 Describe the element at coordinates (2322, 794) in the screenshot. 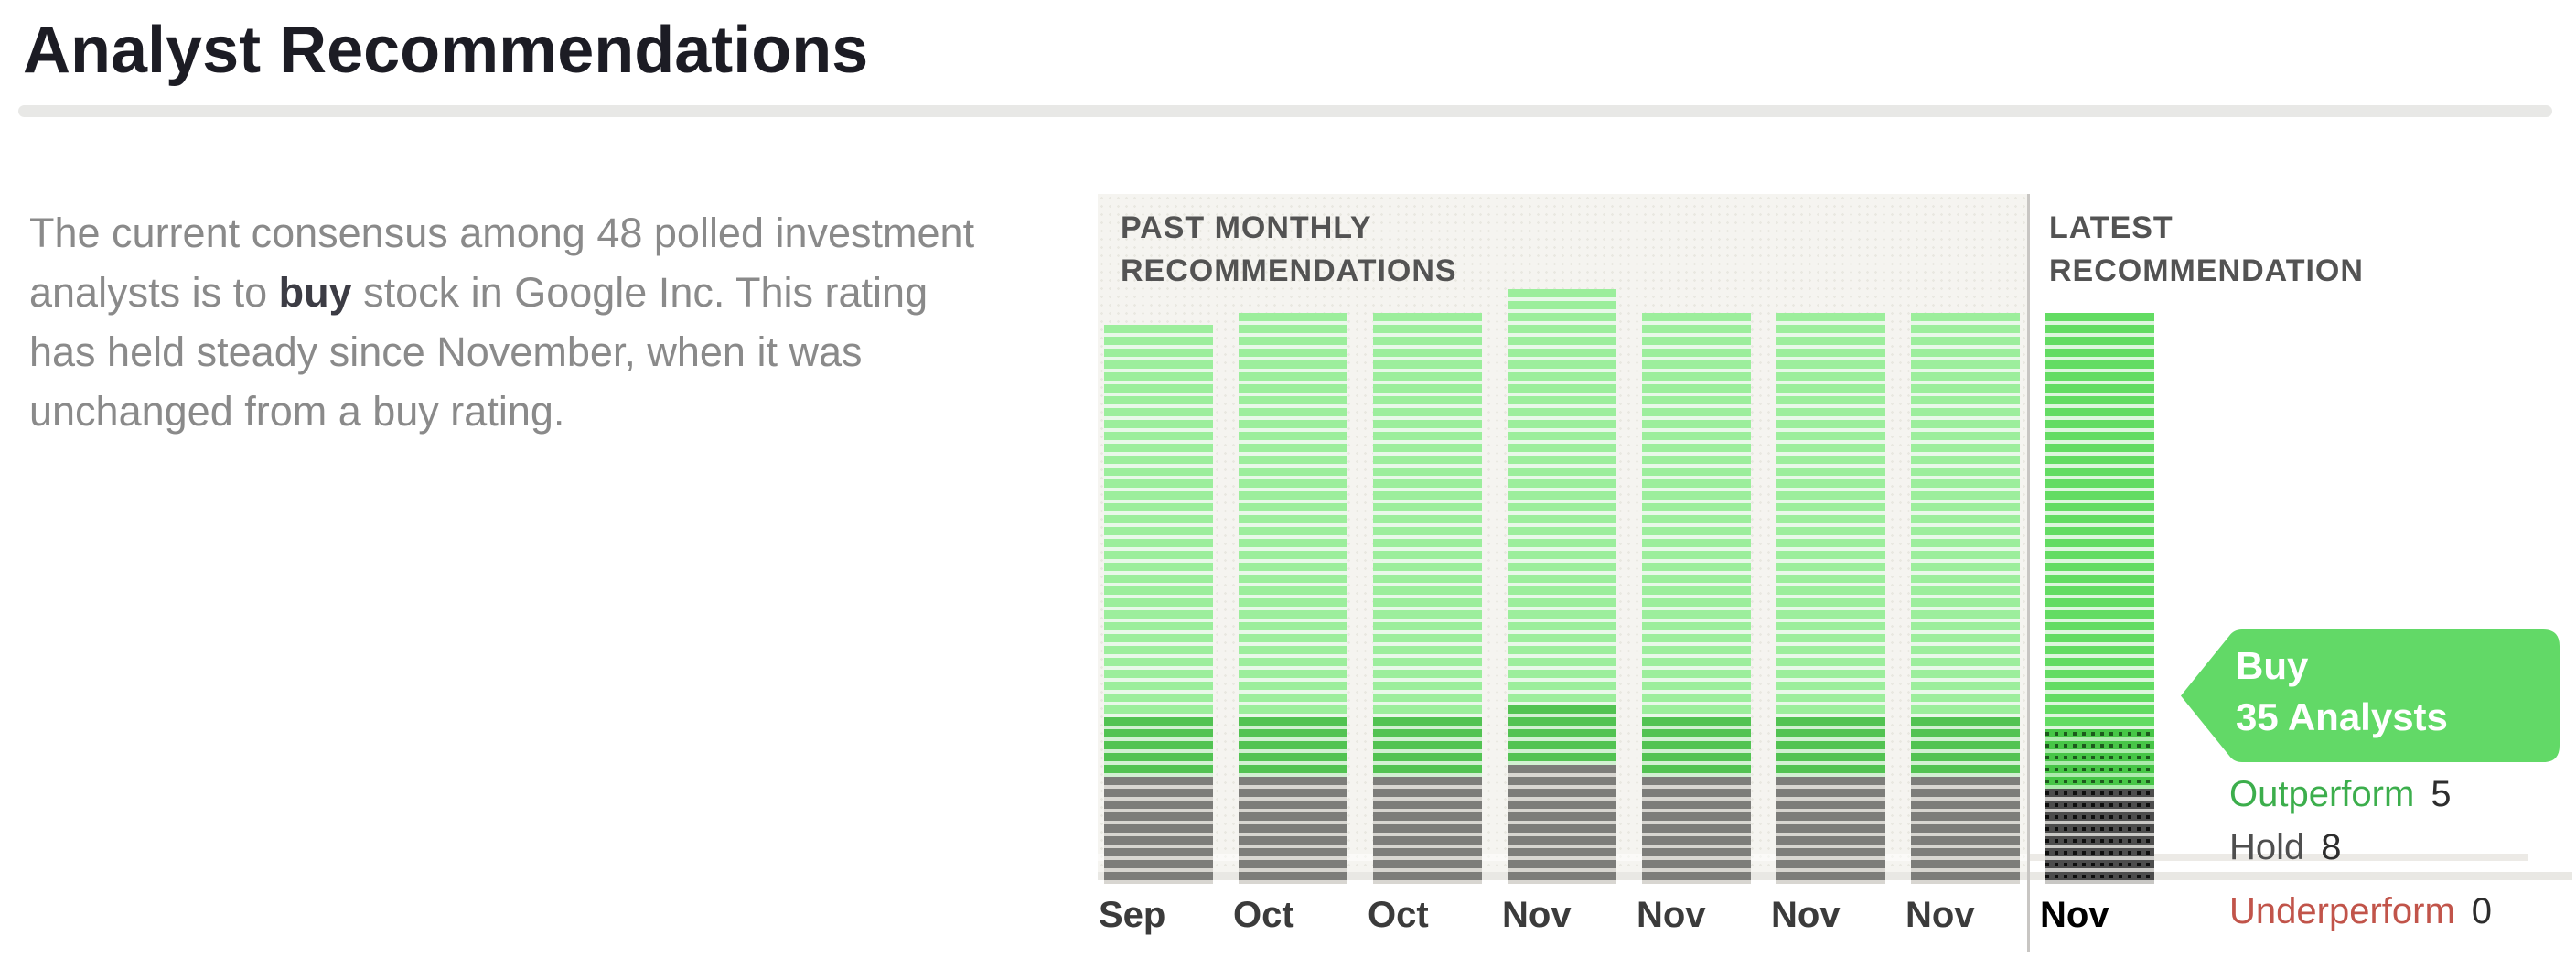

I see `legend-outperform-label: Outperform` at that location.